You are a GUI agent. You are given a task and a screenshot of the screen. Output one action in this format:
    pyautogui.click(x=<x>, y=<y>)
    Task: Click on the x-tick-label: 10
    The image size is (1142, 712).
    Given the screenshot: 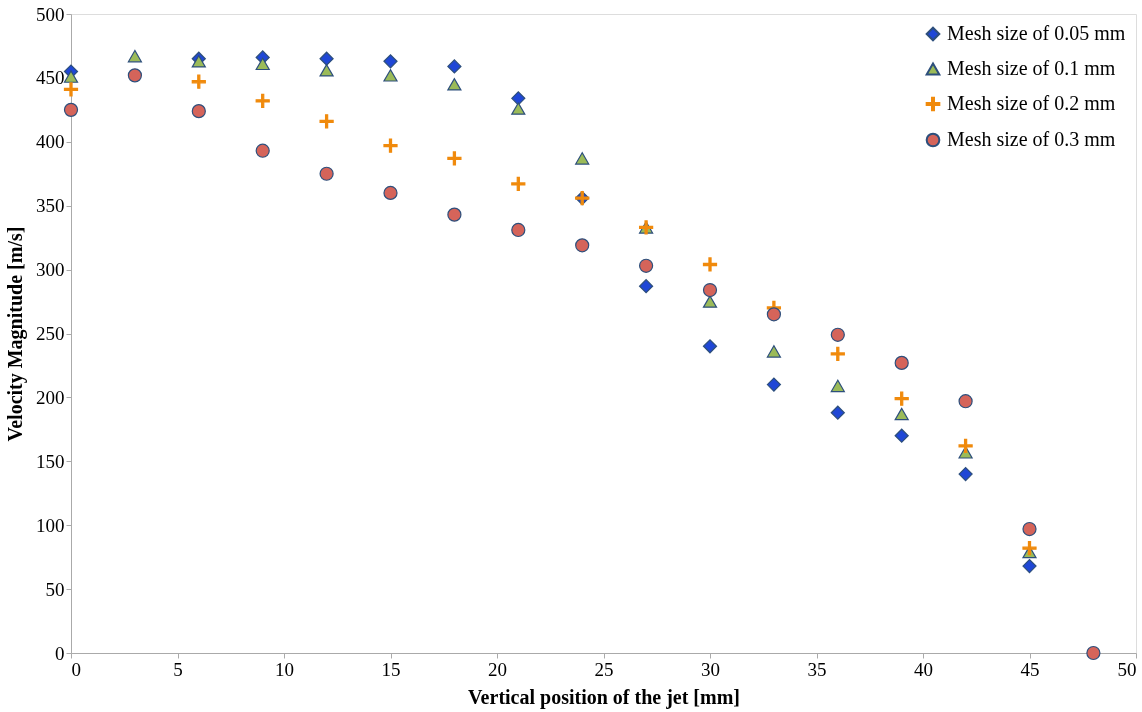 What is the action you would take?
    pyautogui.click(x=284, y=669)
    